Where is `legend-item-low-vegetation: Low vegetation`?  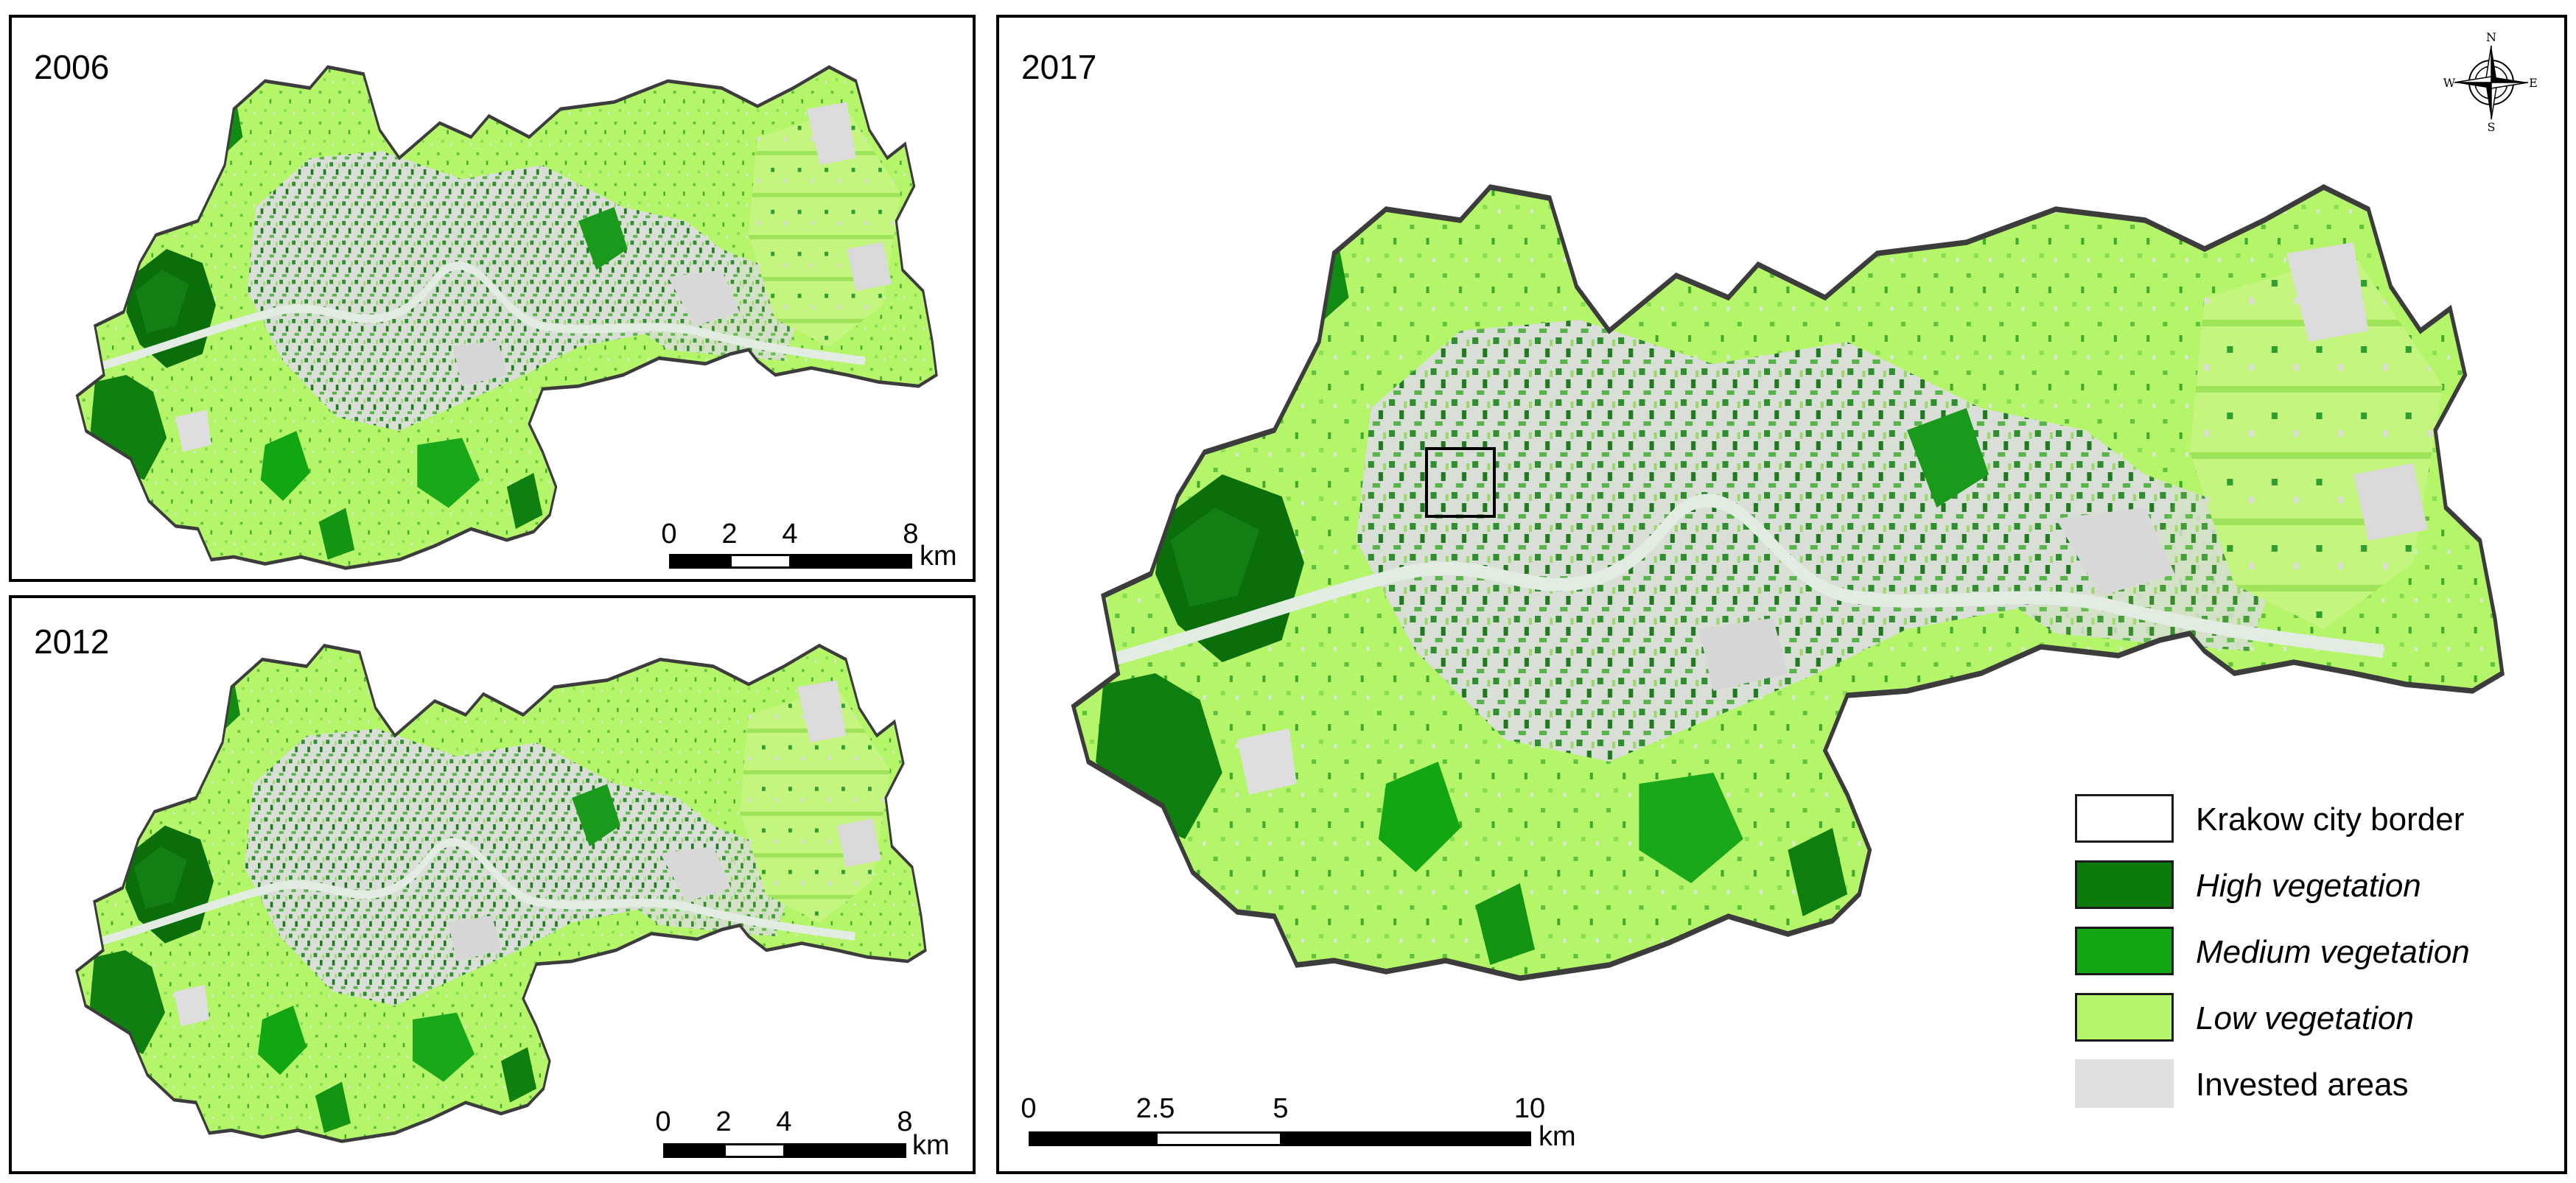 legend-item-low-vegetation: Low vegetation is located at coordinates (2319, 1019).